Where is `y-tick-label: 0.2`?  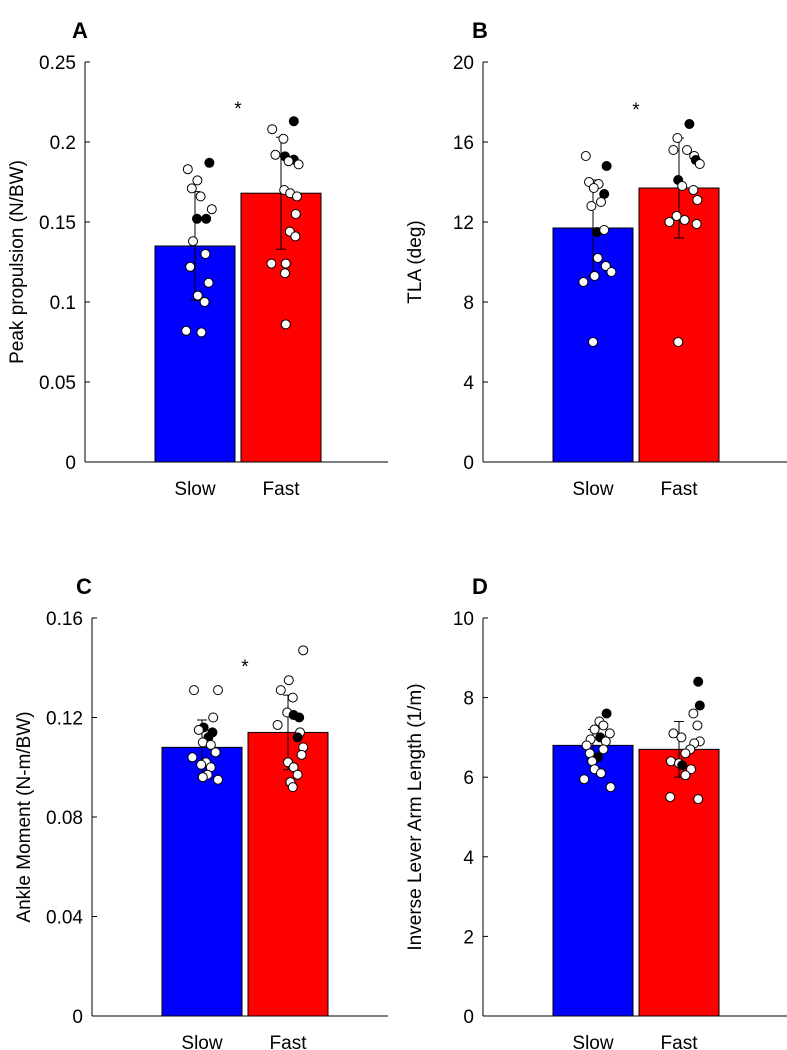
y-tick-label: 0.2 is located at coordinates (63, 143).